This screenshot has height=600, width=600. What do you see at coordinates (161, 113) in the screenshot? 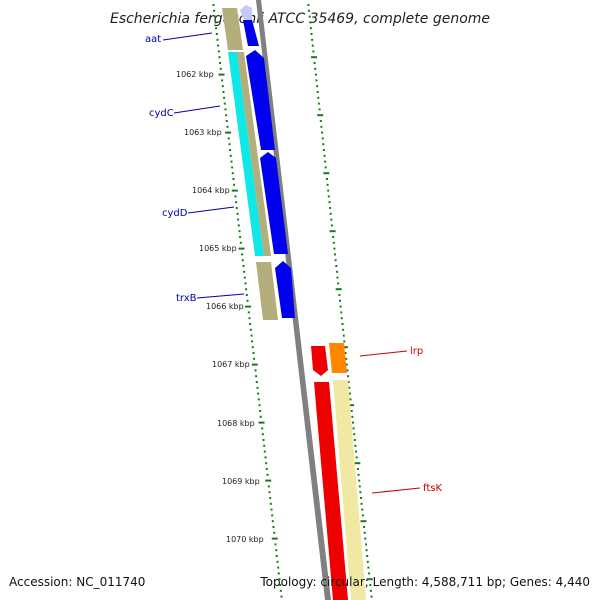
I see `gene-label-cydC: cydC` at bounding box center [161, 113].